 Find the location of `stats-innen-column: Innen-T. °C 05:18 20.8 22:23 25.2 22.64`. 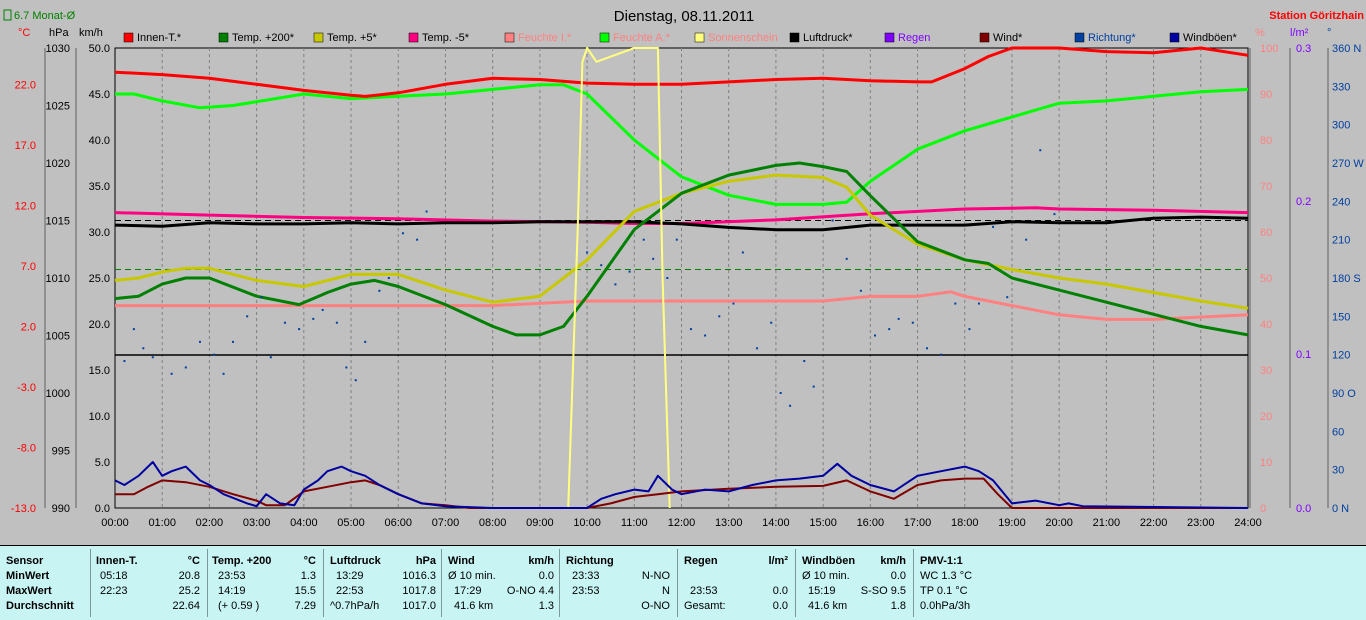

stats-innen-column: Innen-T. °C 05:18 20.8 22:23 25.2 22.64 is located at coordinates (151, 583).